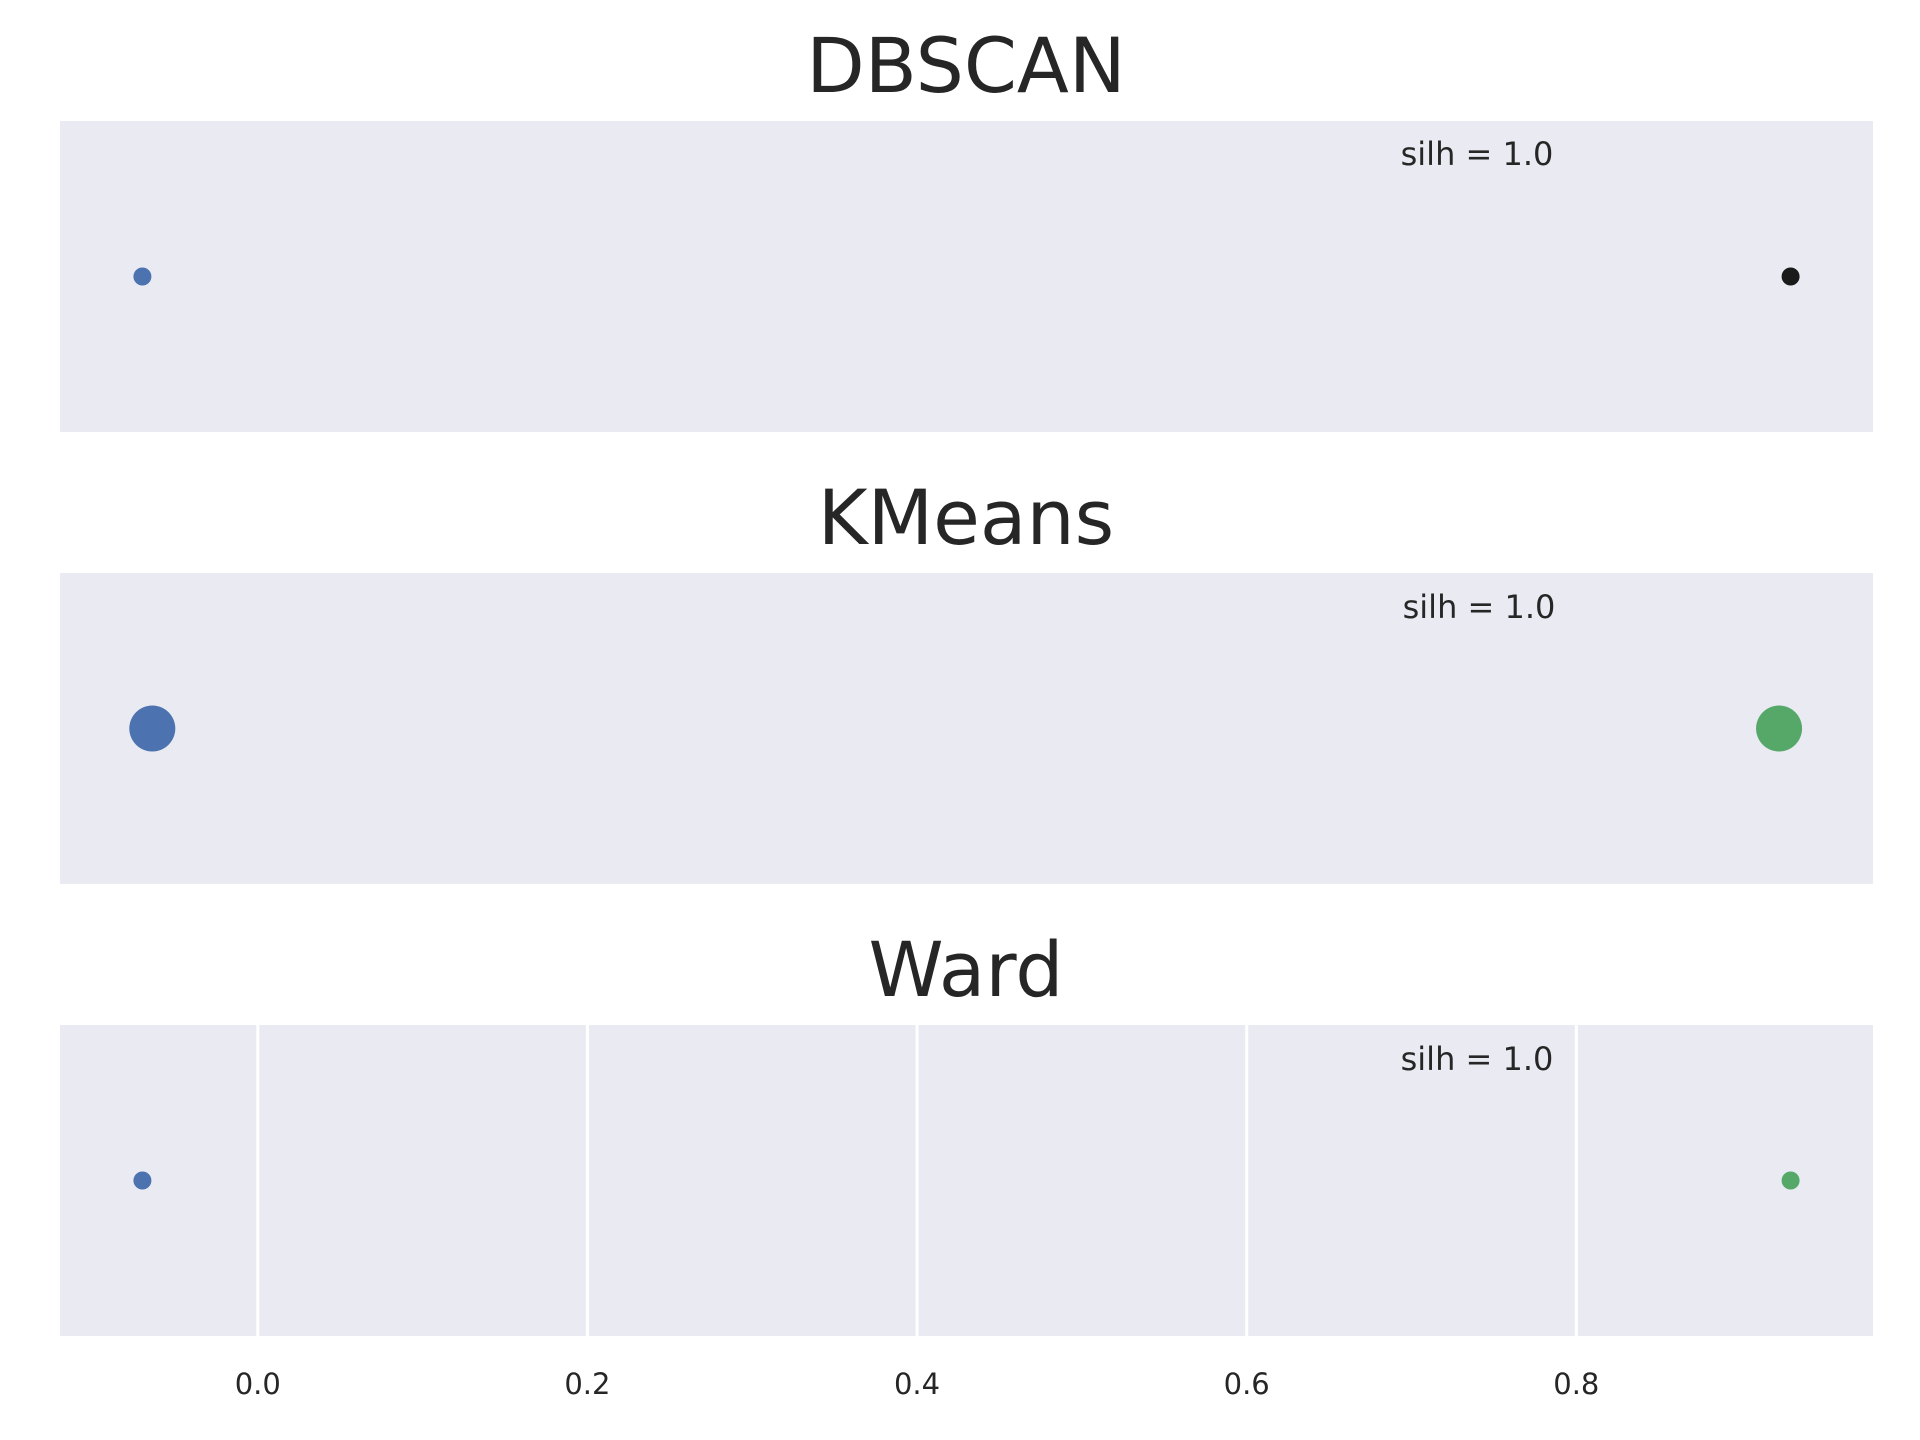  I want to click on silhouette-label-kmeans: silh = 1.0, so click(1479, 607).